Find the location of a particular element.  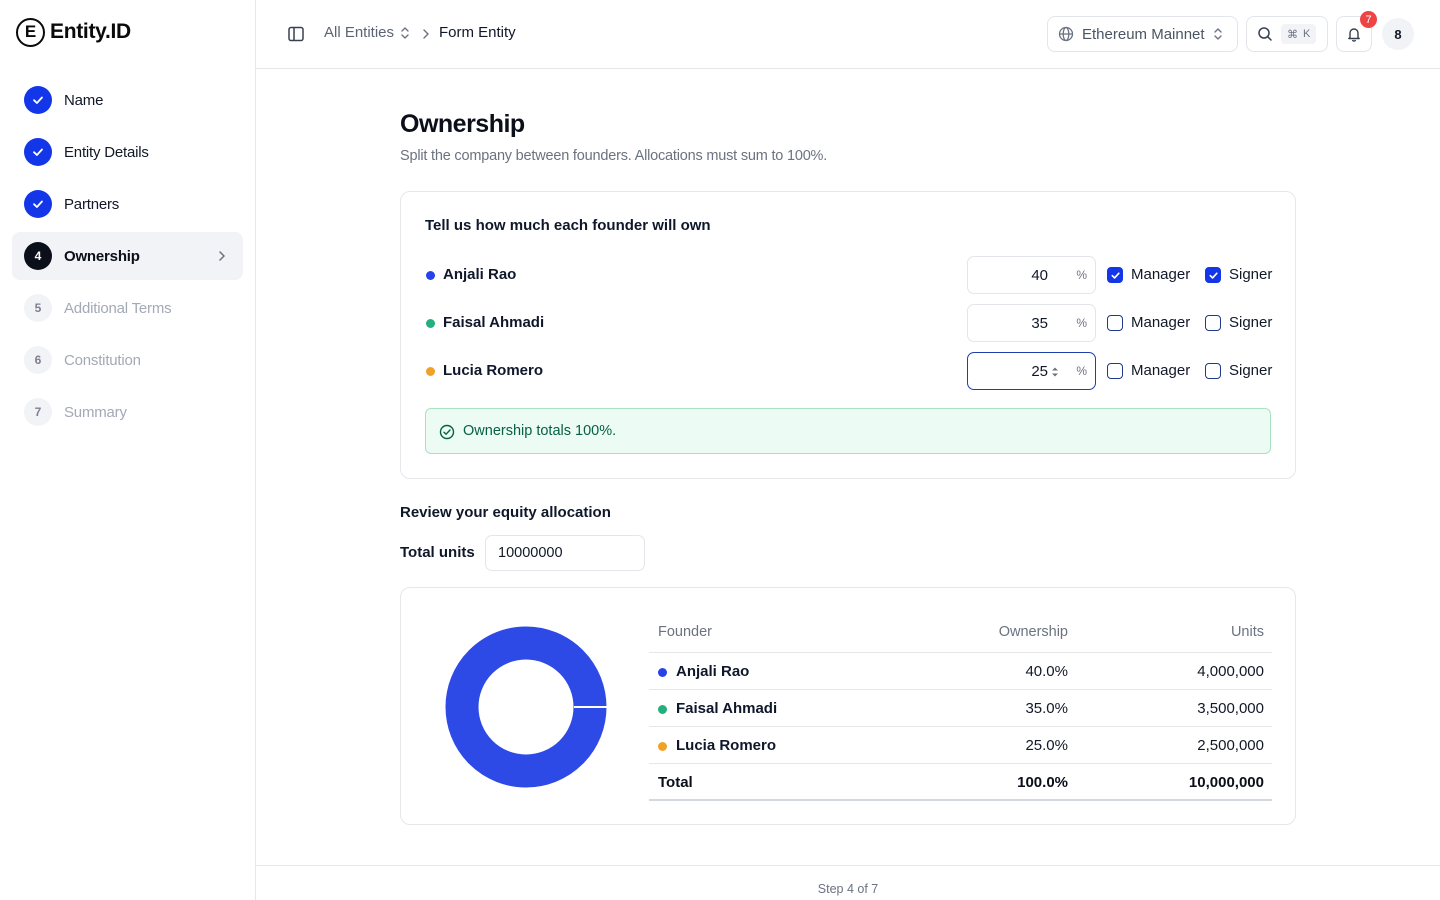

ownership-percent-input: 40 % is located at coordinates (1031, 275).